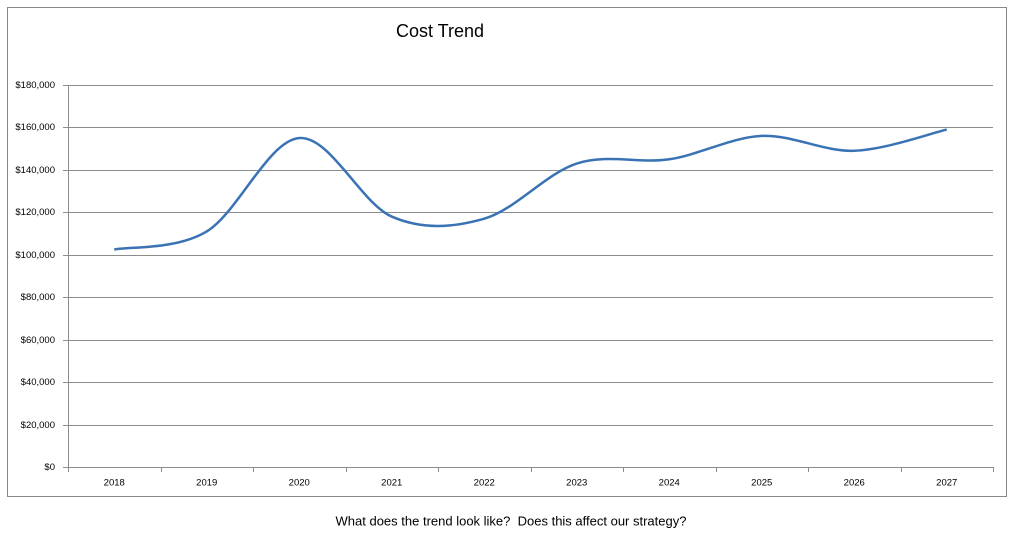 The height and width of the screenshot is (540, 1015). I want to click on x-tick-label: 2026, so click(854, 483).